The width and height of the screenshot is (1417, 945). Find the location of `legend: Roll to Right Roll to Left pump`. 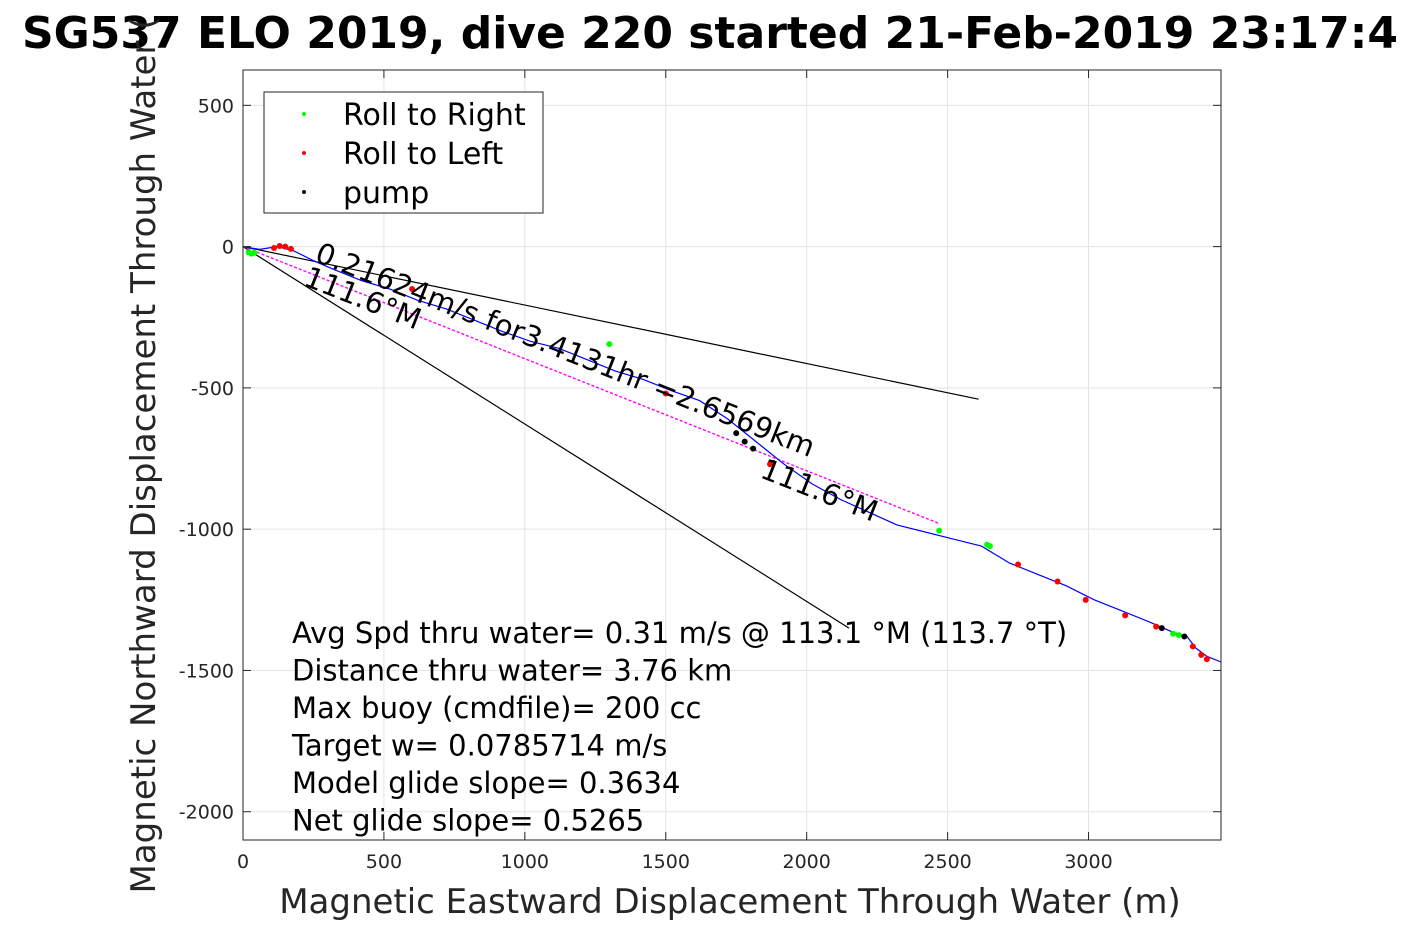

legend: Roll to Right Roll to Left pump is located at coordinates (403, 152).